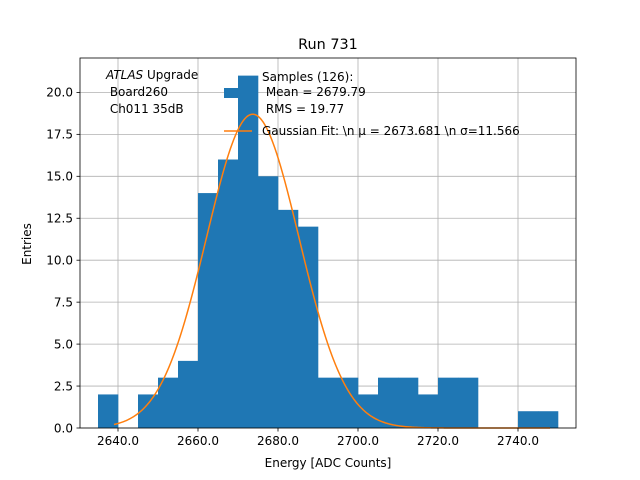  Describe the element at coordinates (59, 219) in the screenshot. I see `y-tick-label: 12.5` at that location.